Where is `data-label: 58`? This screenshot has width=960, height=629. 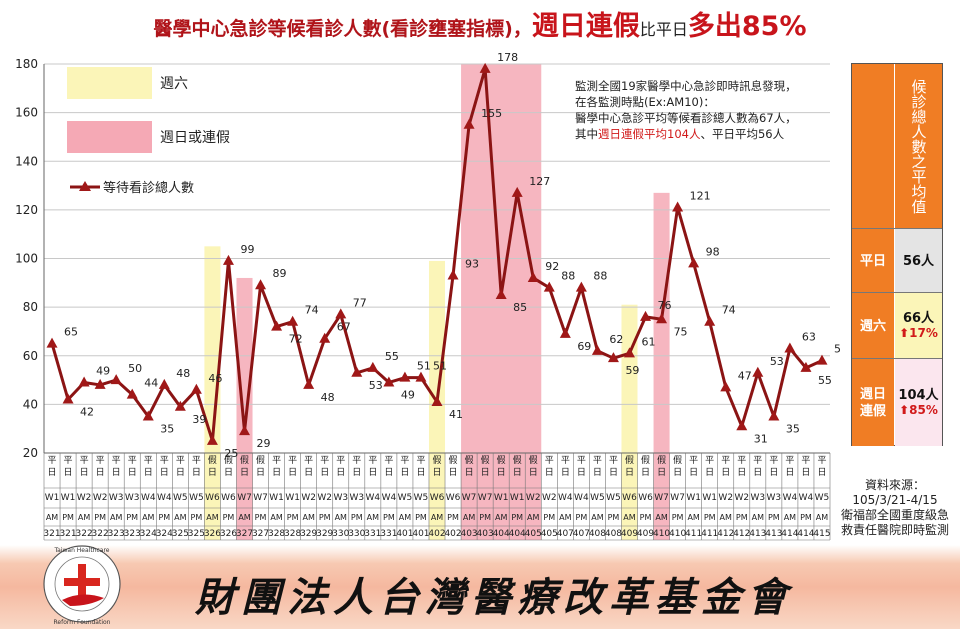
data-label: 58 is located at coordinates (837, 349).